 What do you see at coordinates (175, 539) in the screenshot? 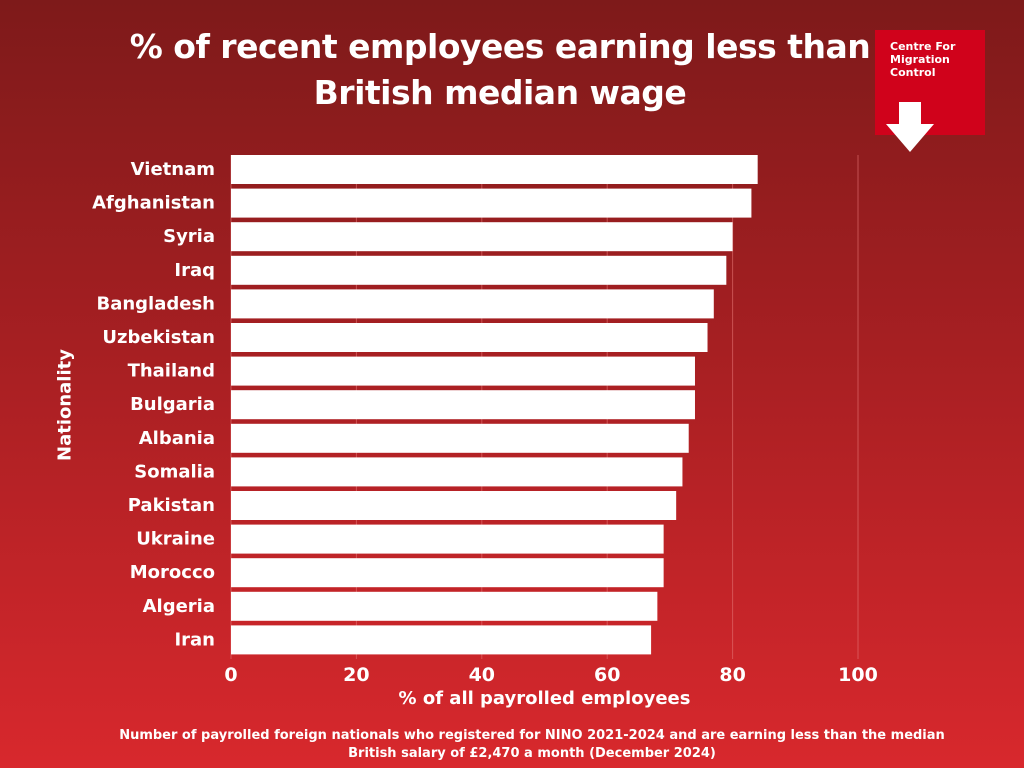
I see `category-label-ukraine: Ukraine` at bounding box center [175, 539].